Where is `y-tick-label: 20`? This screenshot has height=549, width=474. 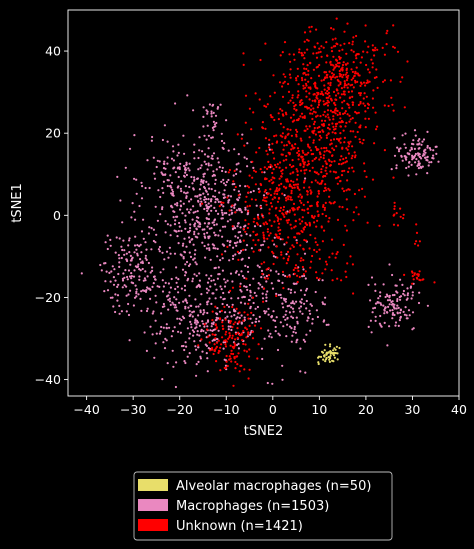 y-tick-label: 20 is located at coordinates (53, 133).